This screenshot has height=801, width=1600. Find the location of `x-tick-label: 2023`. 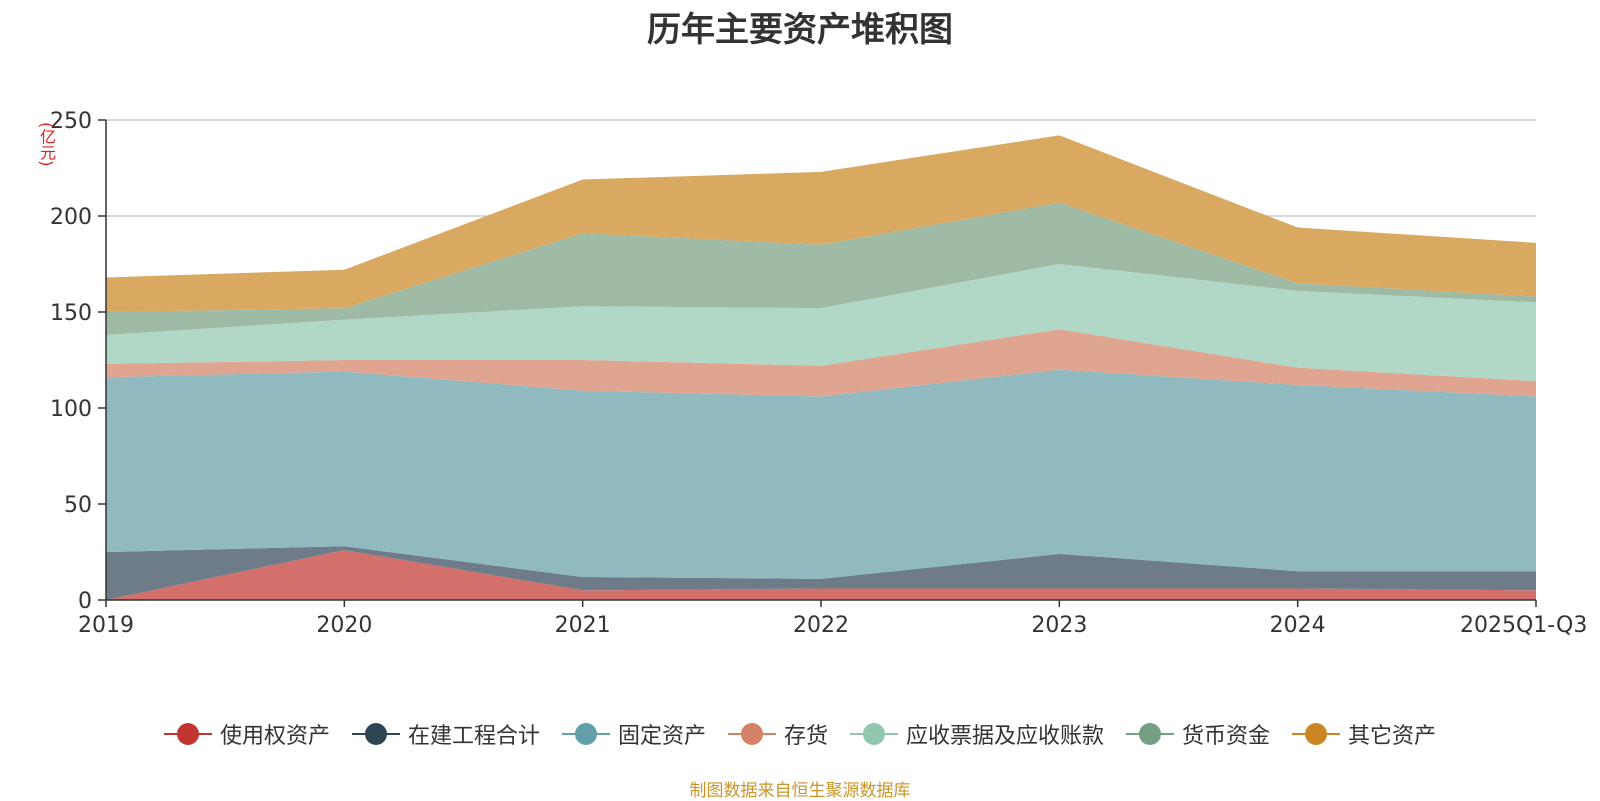

x-tick-label: 2023 is located at coordinates (1059, 625).